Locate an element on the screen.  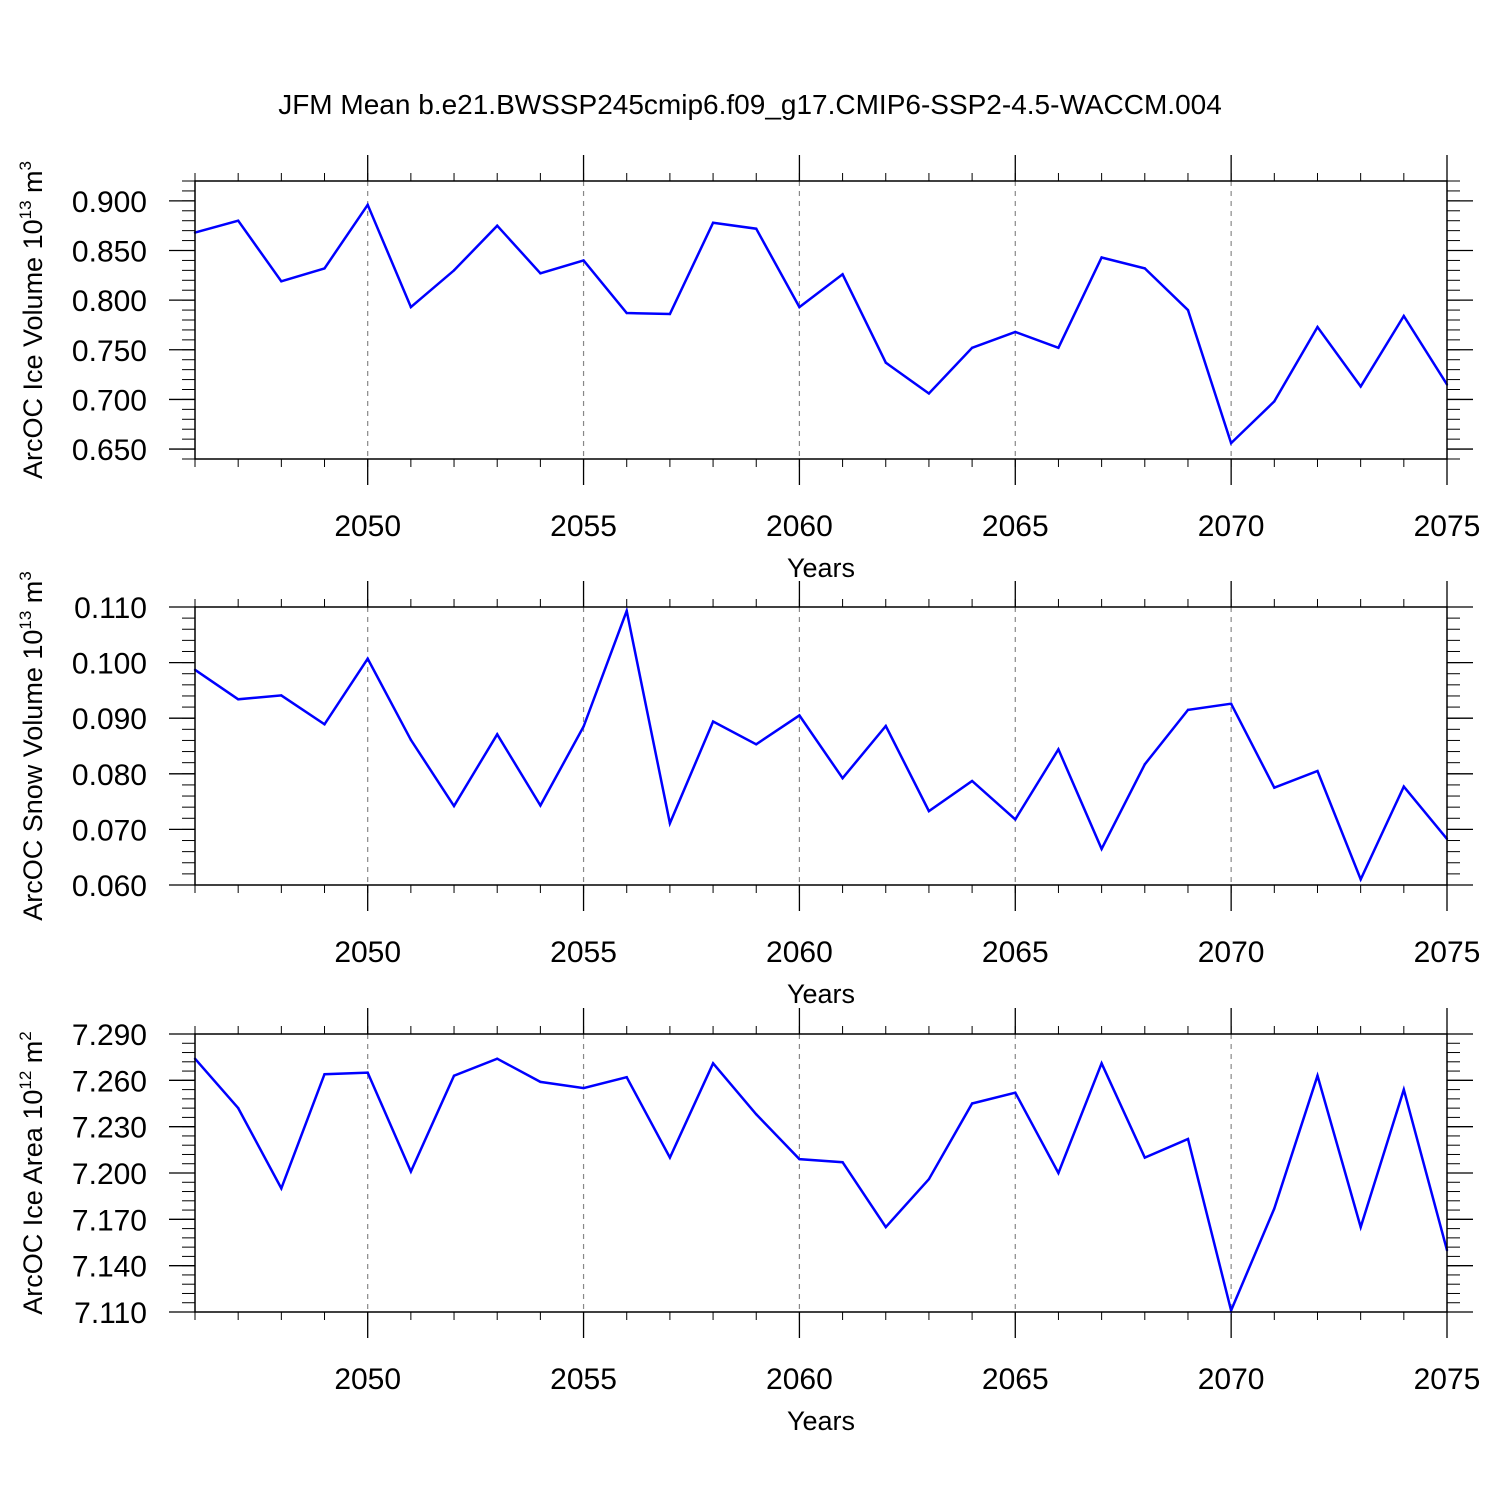
y-axis-title-exponent: 12 is located at coordinates (25, 1080).